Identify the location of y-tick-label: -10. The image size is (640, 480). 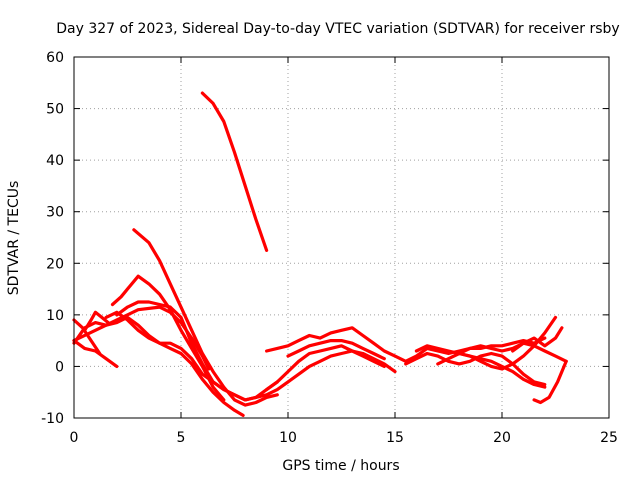
(52, 419).